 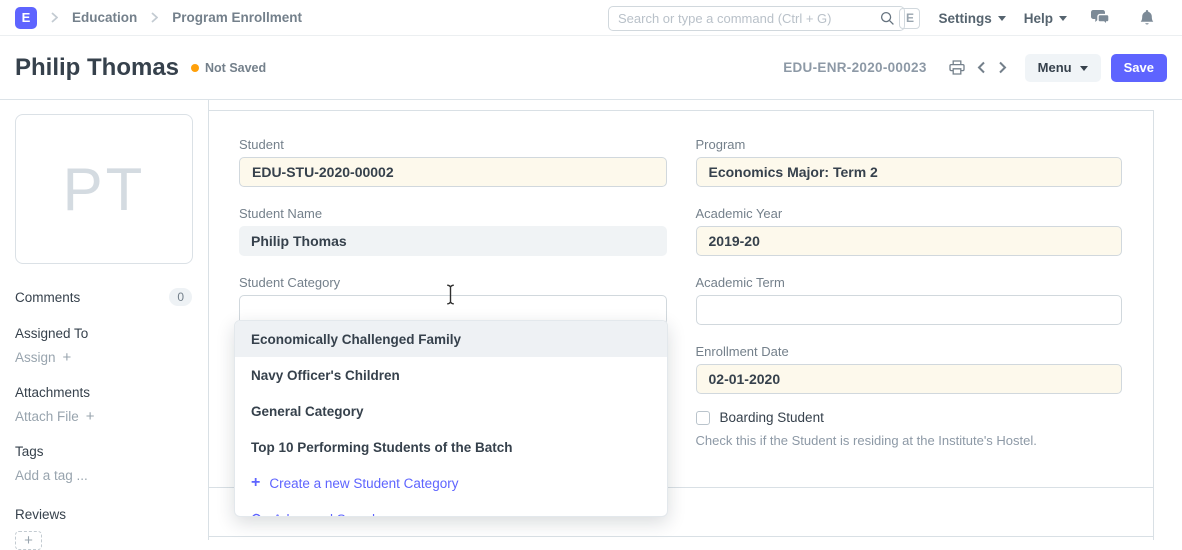 I want to click on advanced-search-option: Advanced Search, so click(x=451, y=509).